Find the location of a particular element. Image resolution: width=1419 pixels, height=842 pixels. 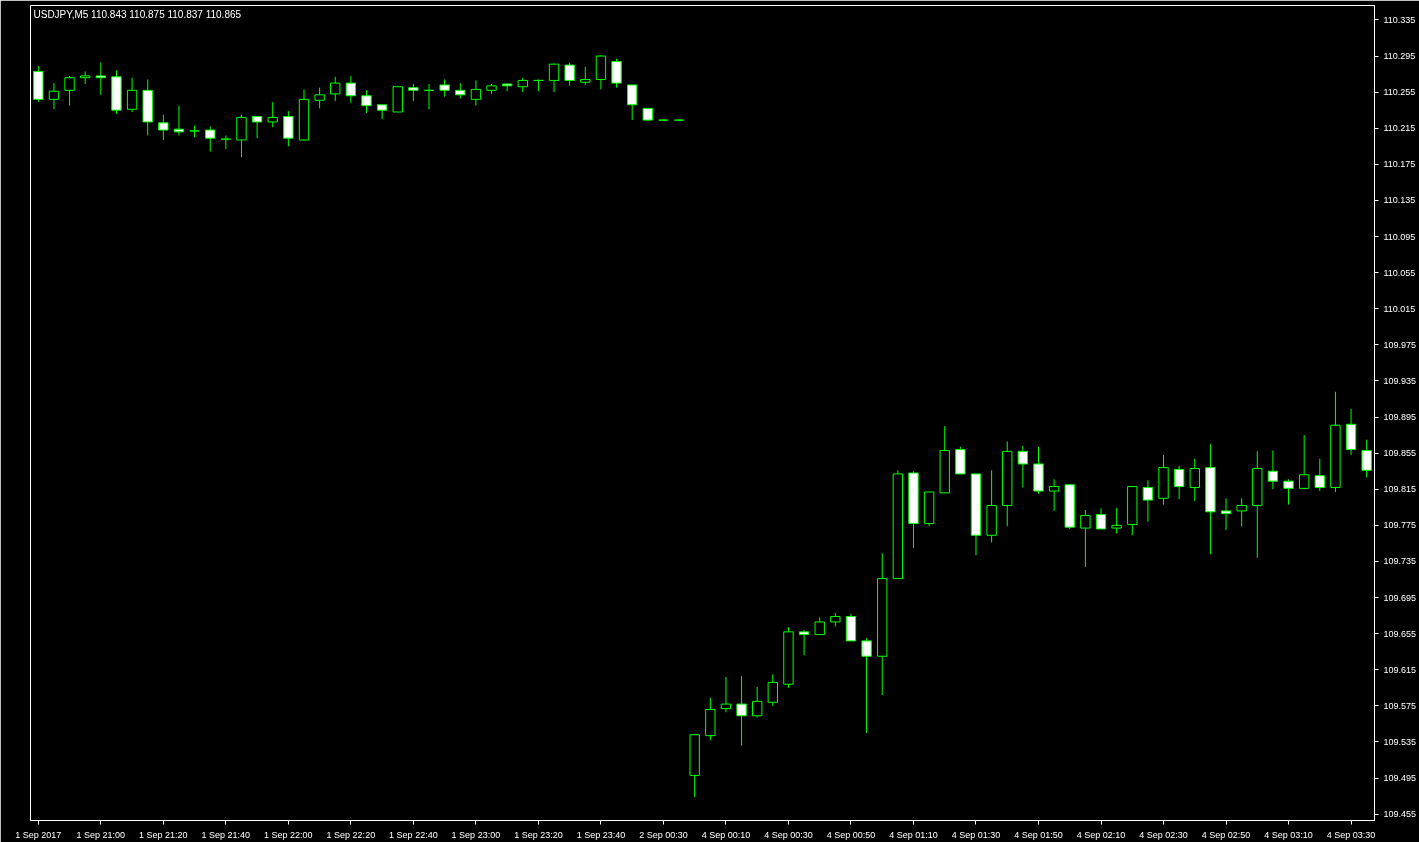

x-tick-label: 1 Sep 23:40 is located at coordinates (601, 834).